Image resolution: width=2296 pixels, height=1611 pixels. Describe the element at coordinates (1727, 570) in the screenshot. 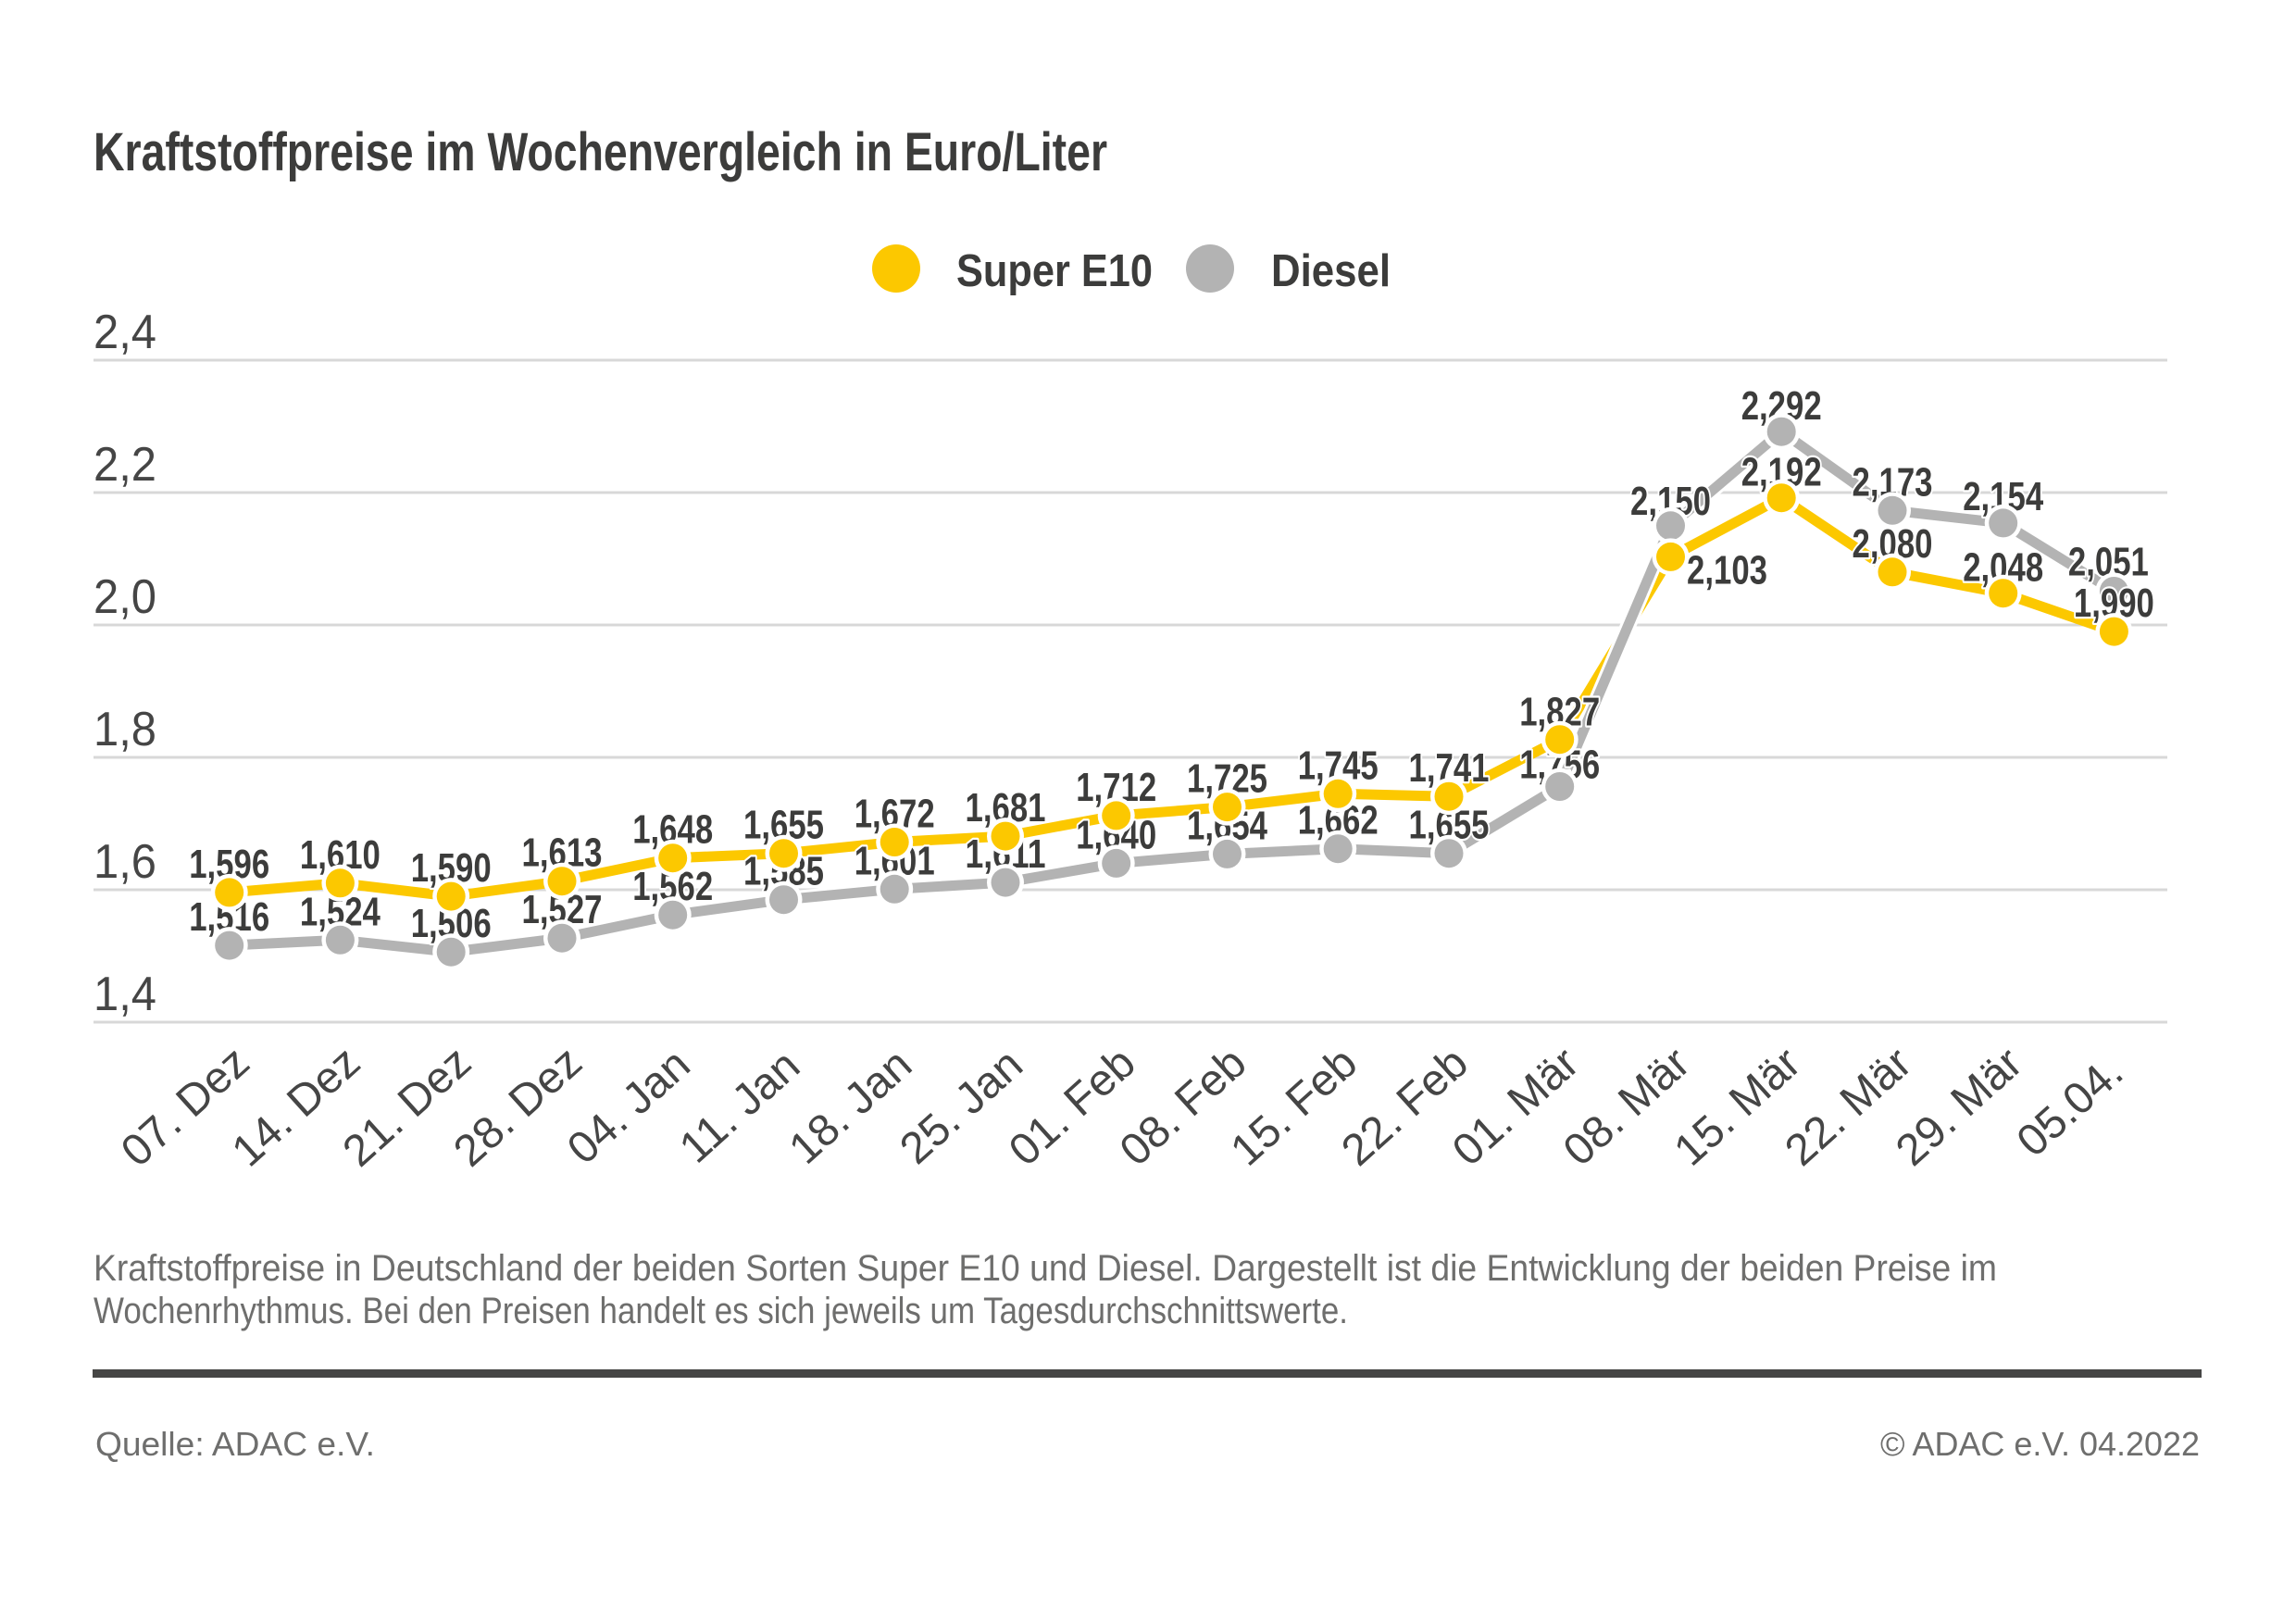

I see `svg-text: 2,103` at that location.